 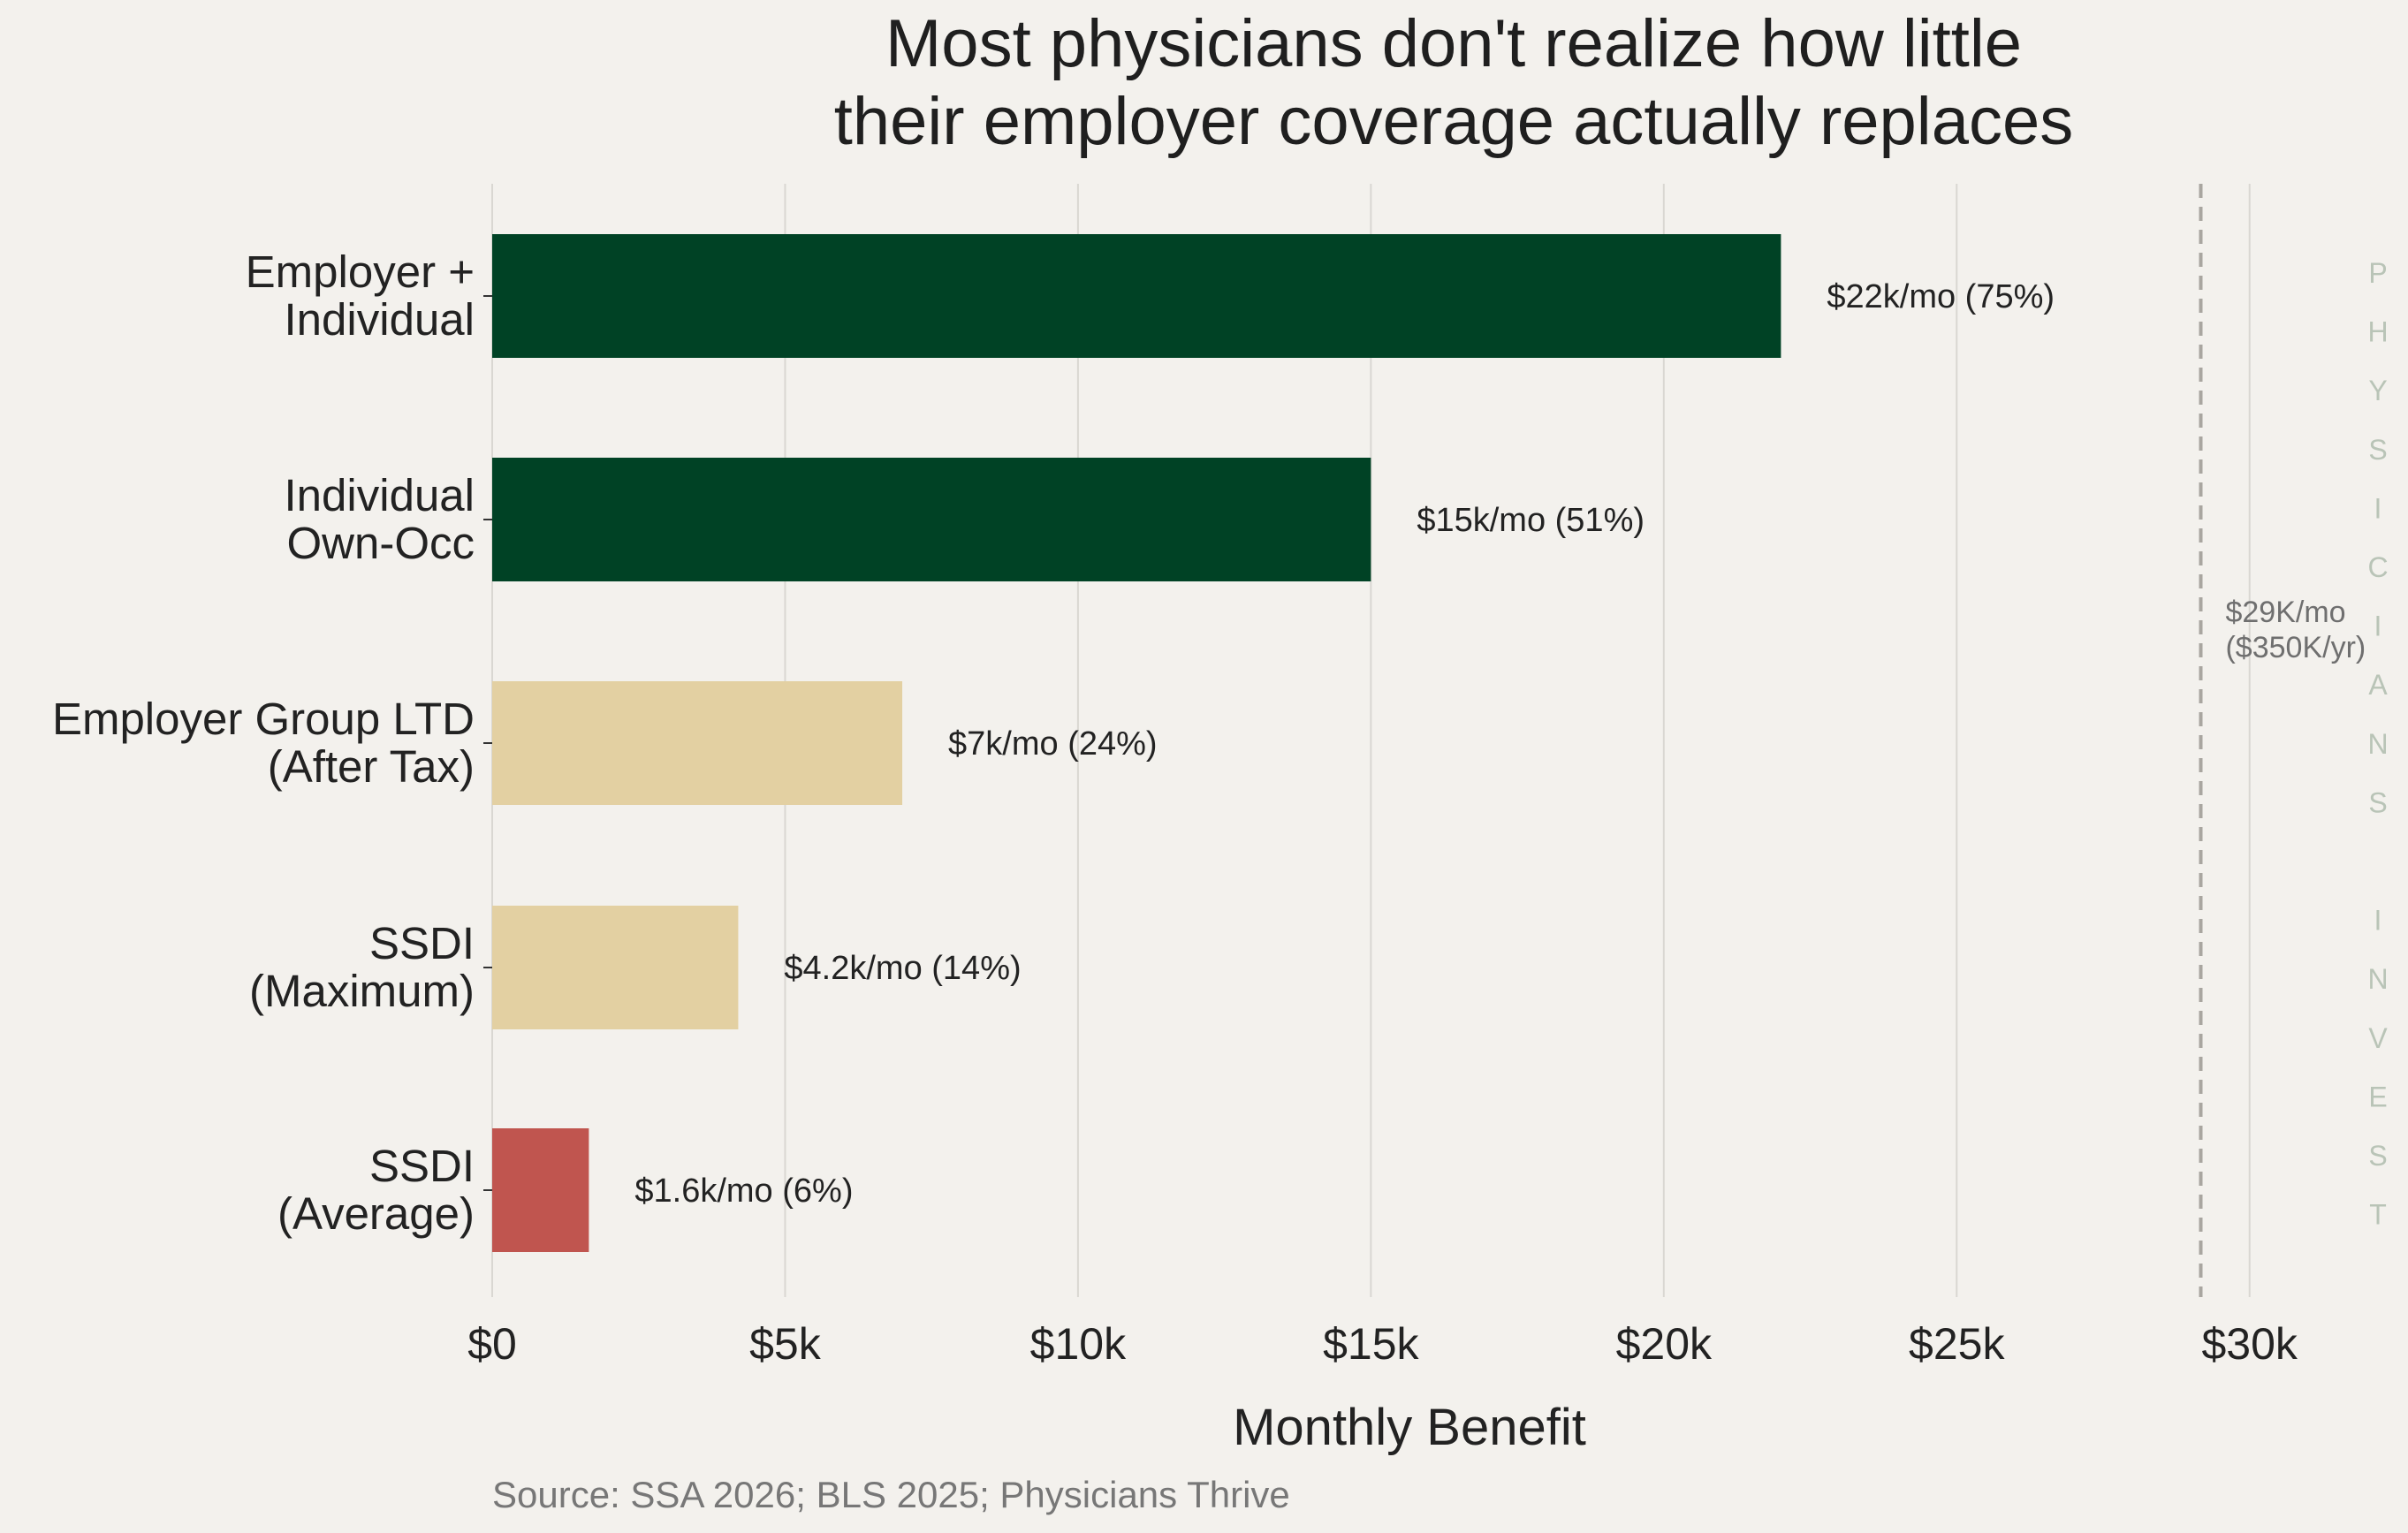 I want to click on x-tick-label: $10k, so click(x=1078, y=1344).